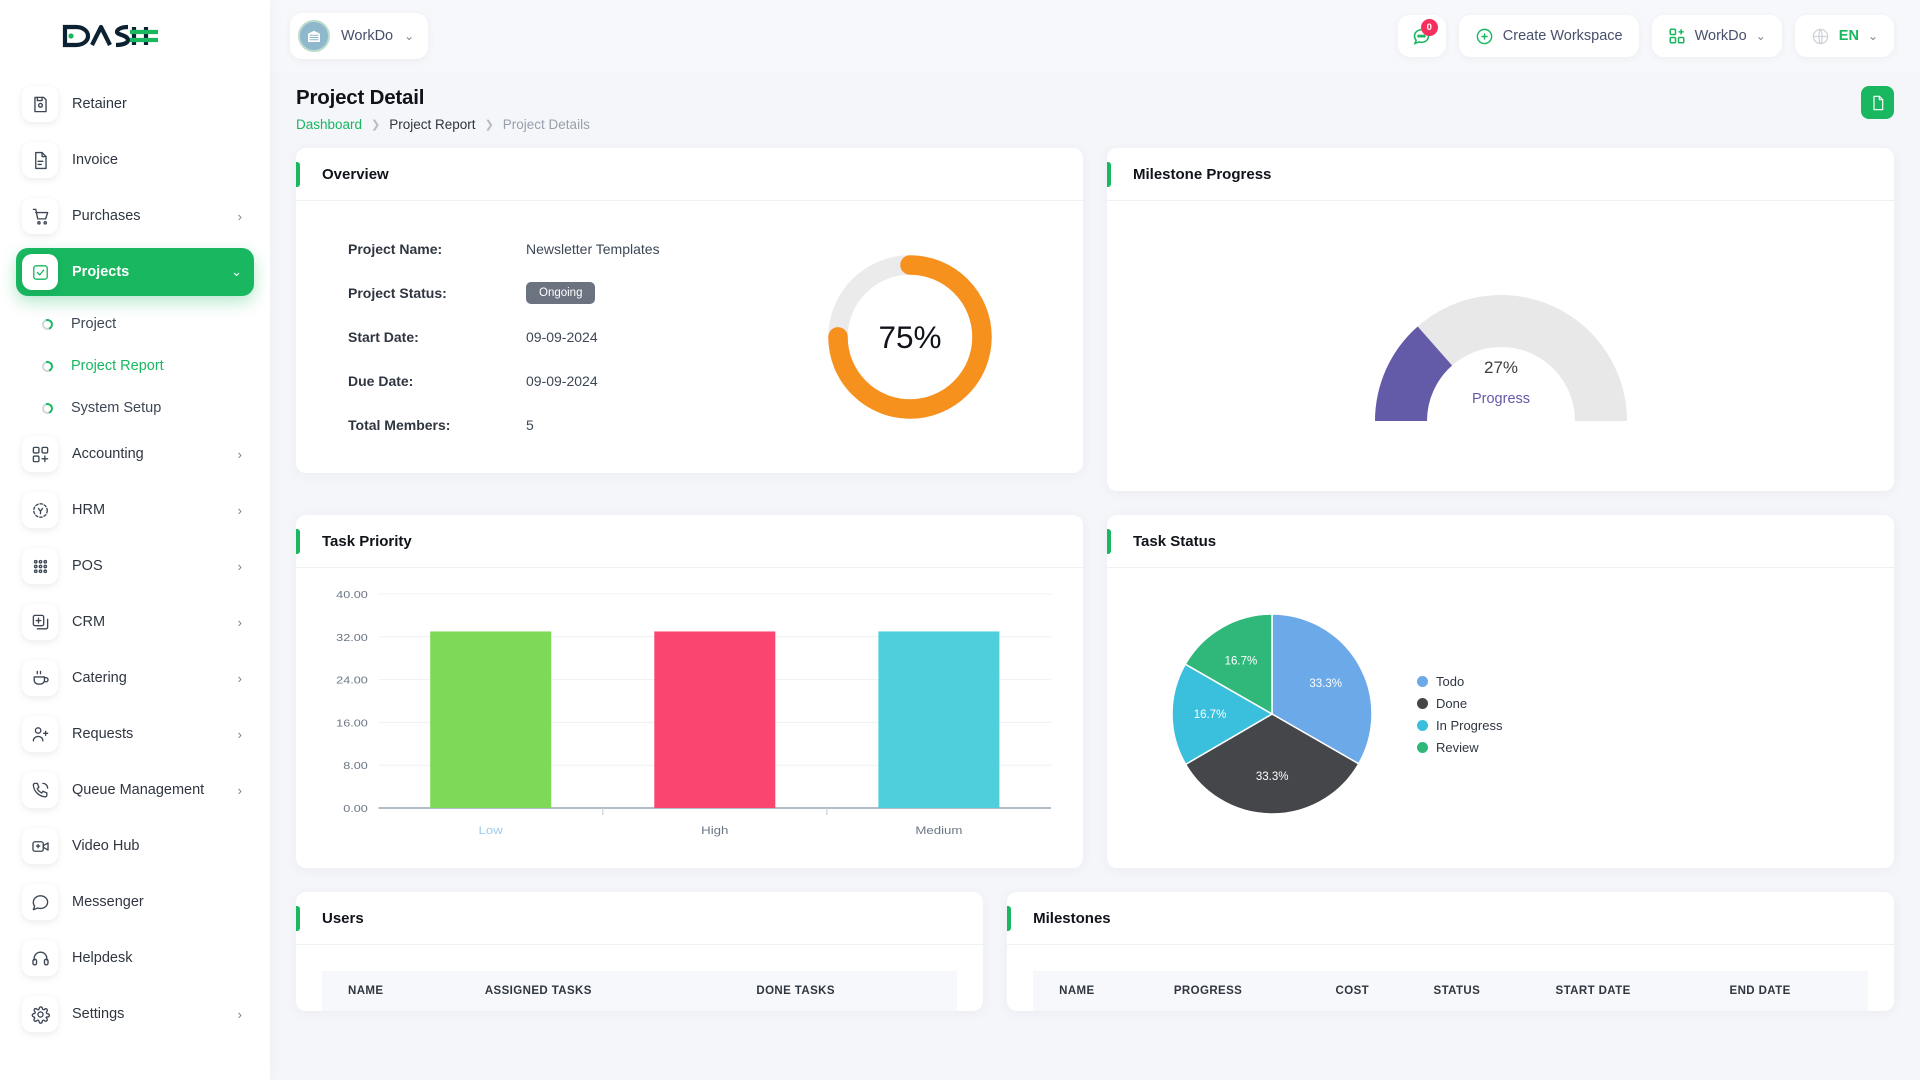  What do you see at coordinates (360, 97) in the screenshot?
I see `page-title: Project Detail` at bounding box center [360, 97].